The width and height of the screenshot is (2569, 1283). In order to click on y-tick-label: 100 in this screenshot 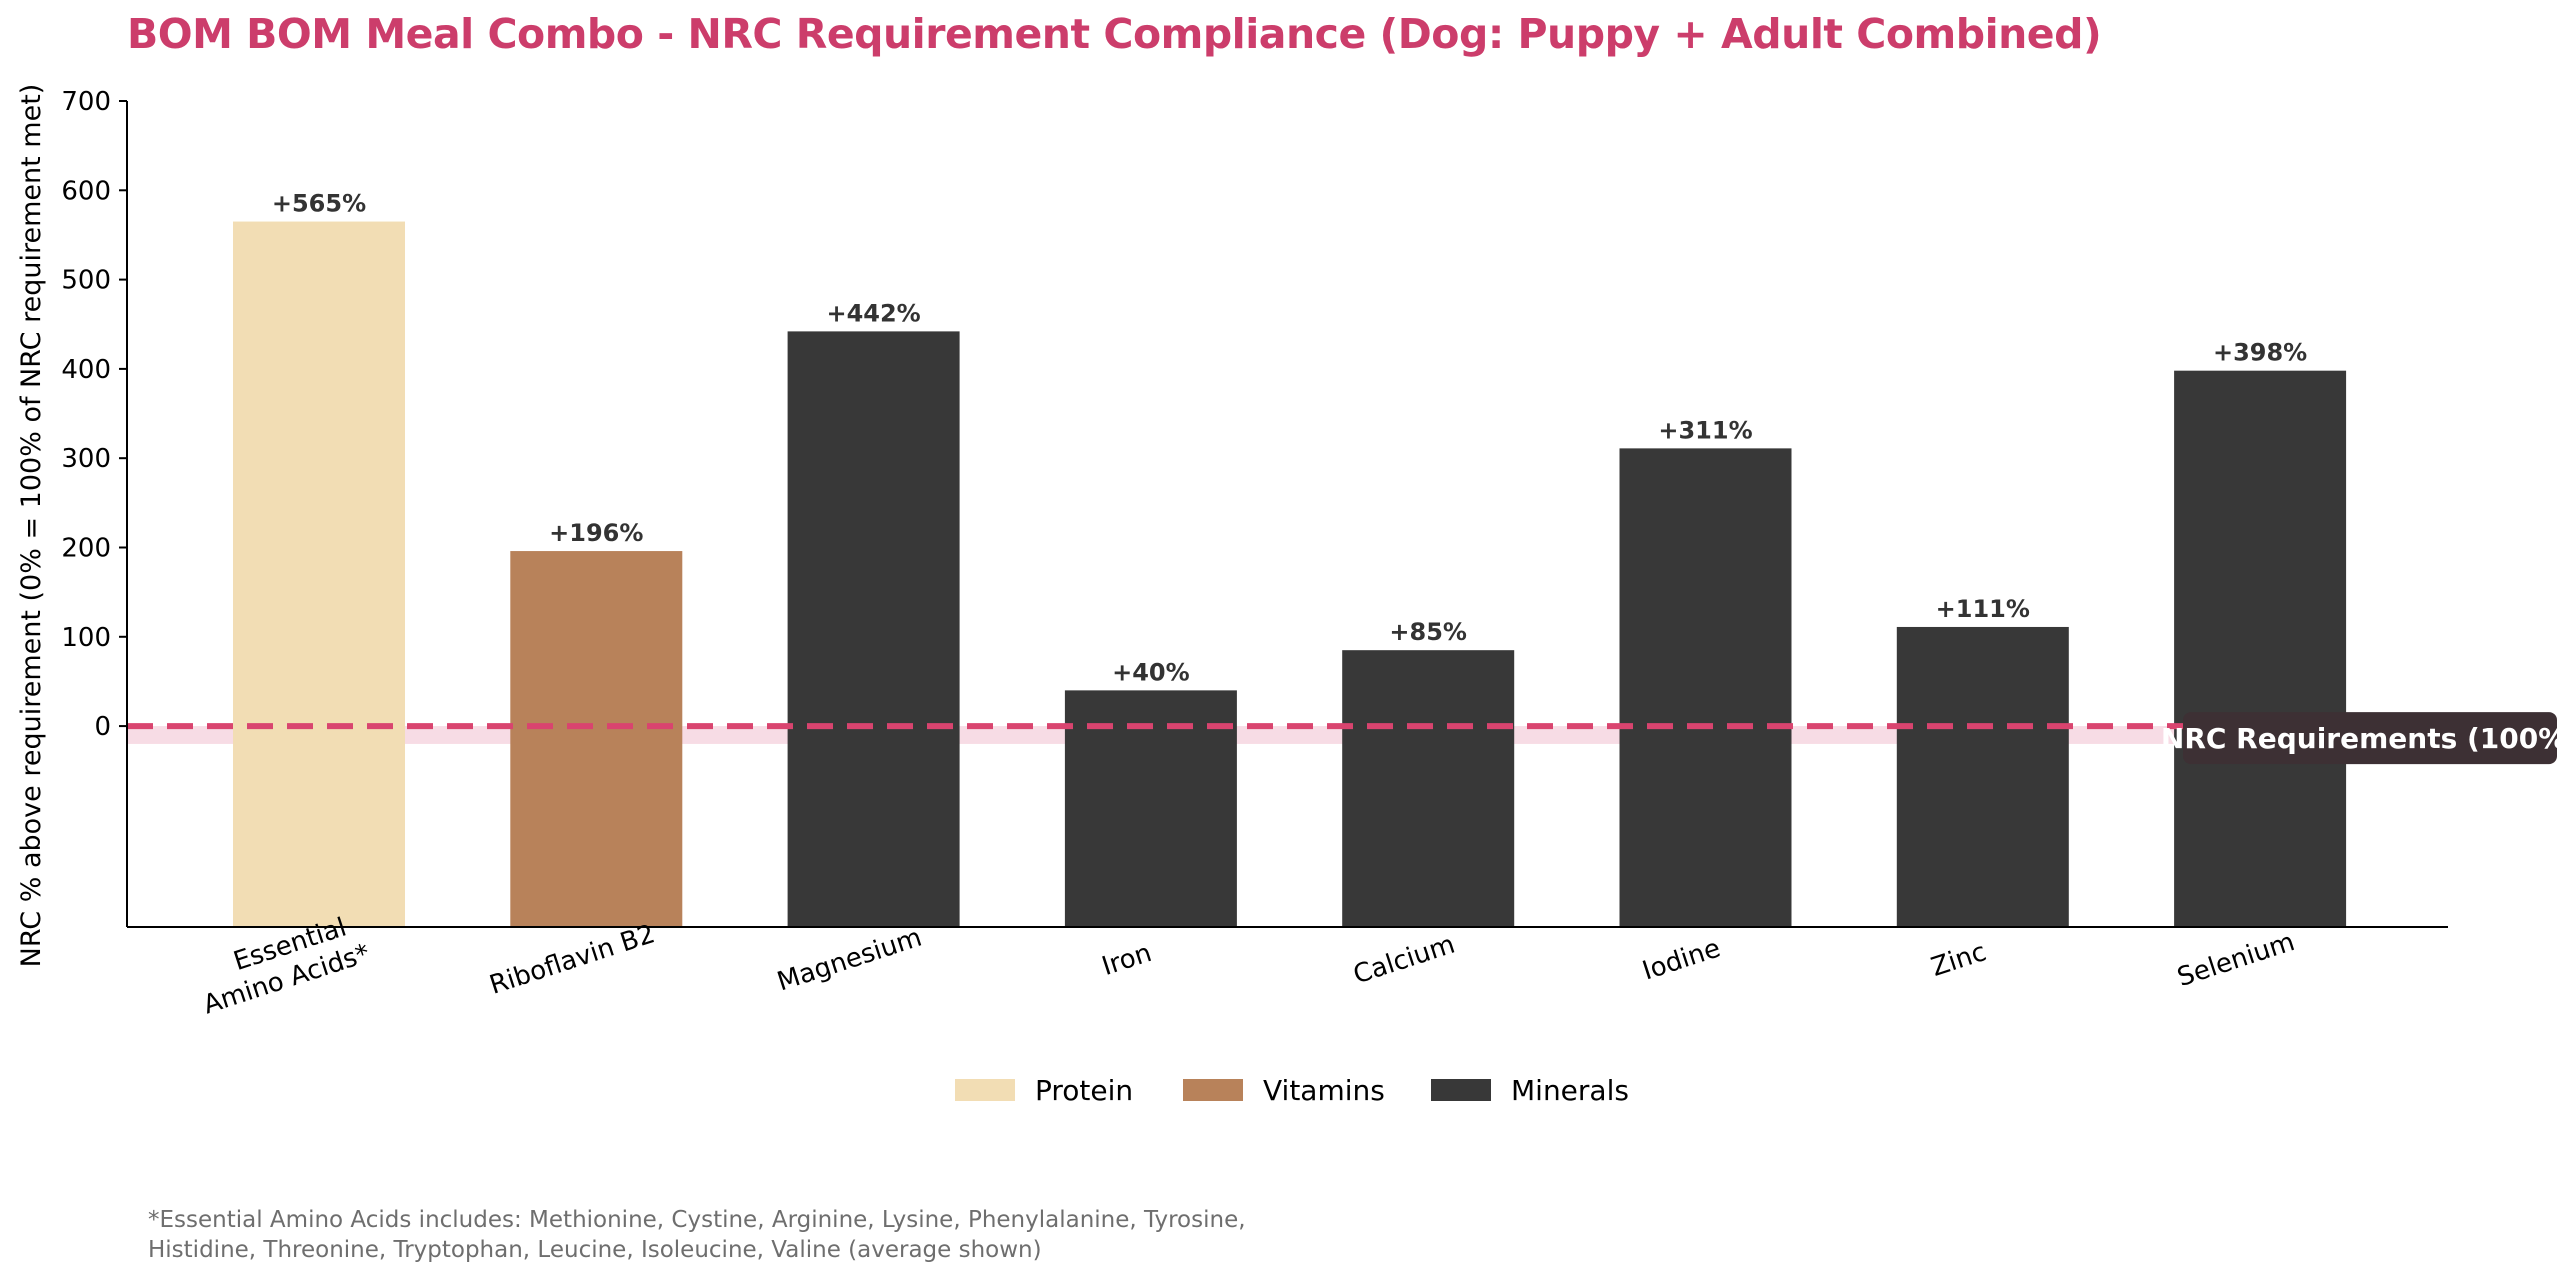, I will do `click(86, 638)`.